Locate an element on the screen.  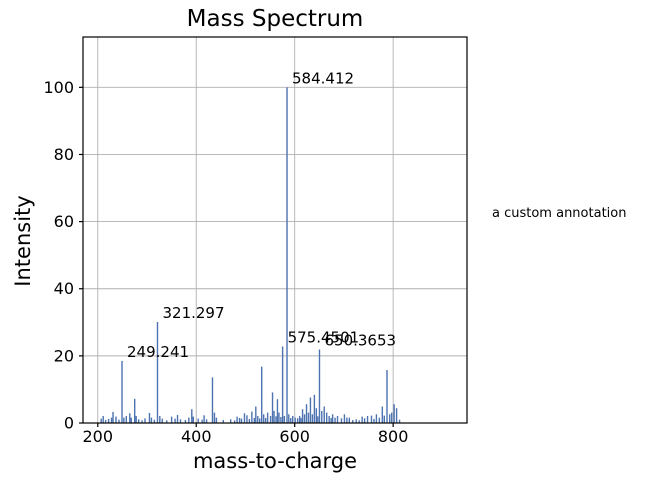
peak-label: 321.297 is located at coordinates (193, 313).